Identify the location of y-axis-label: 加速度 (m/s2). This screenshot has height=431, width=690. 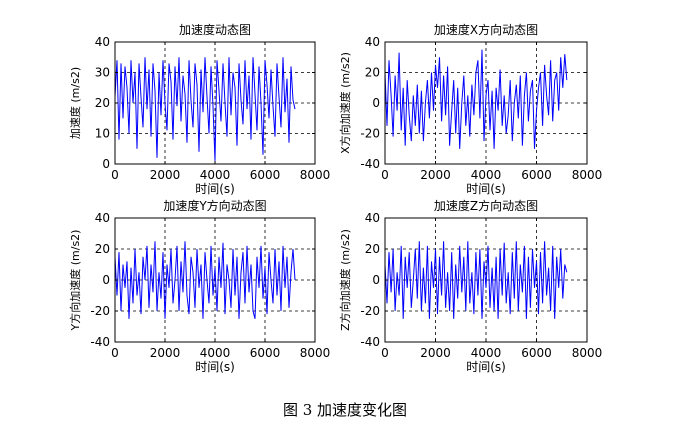
(75, 103).